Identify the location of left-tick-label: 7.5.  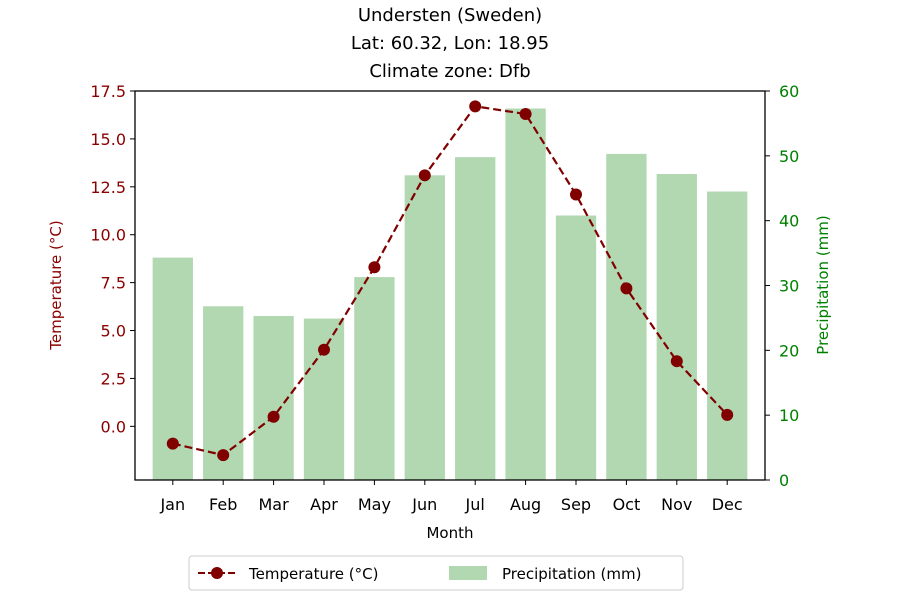
(113, 283).